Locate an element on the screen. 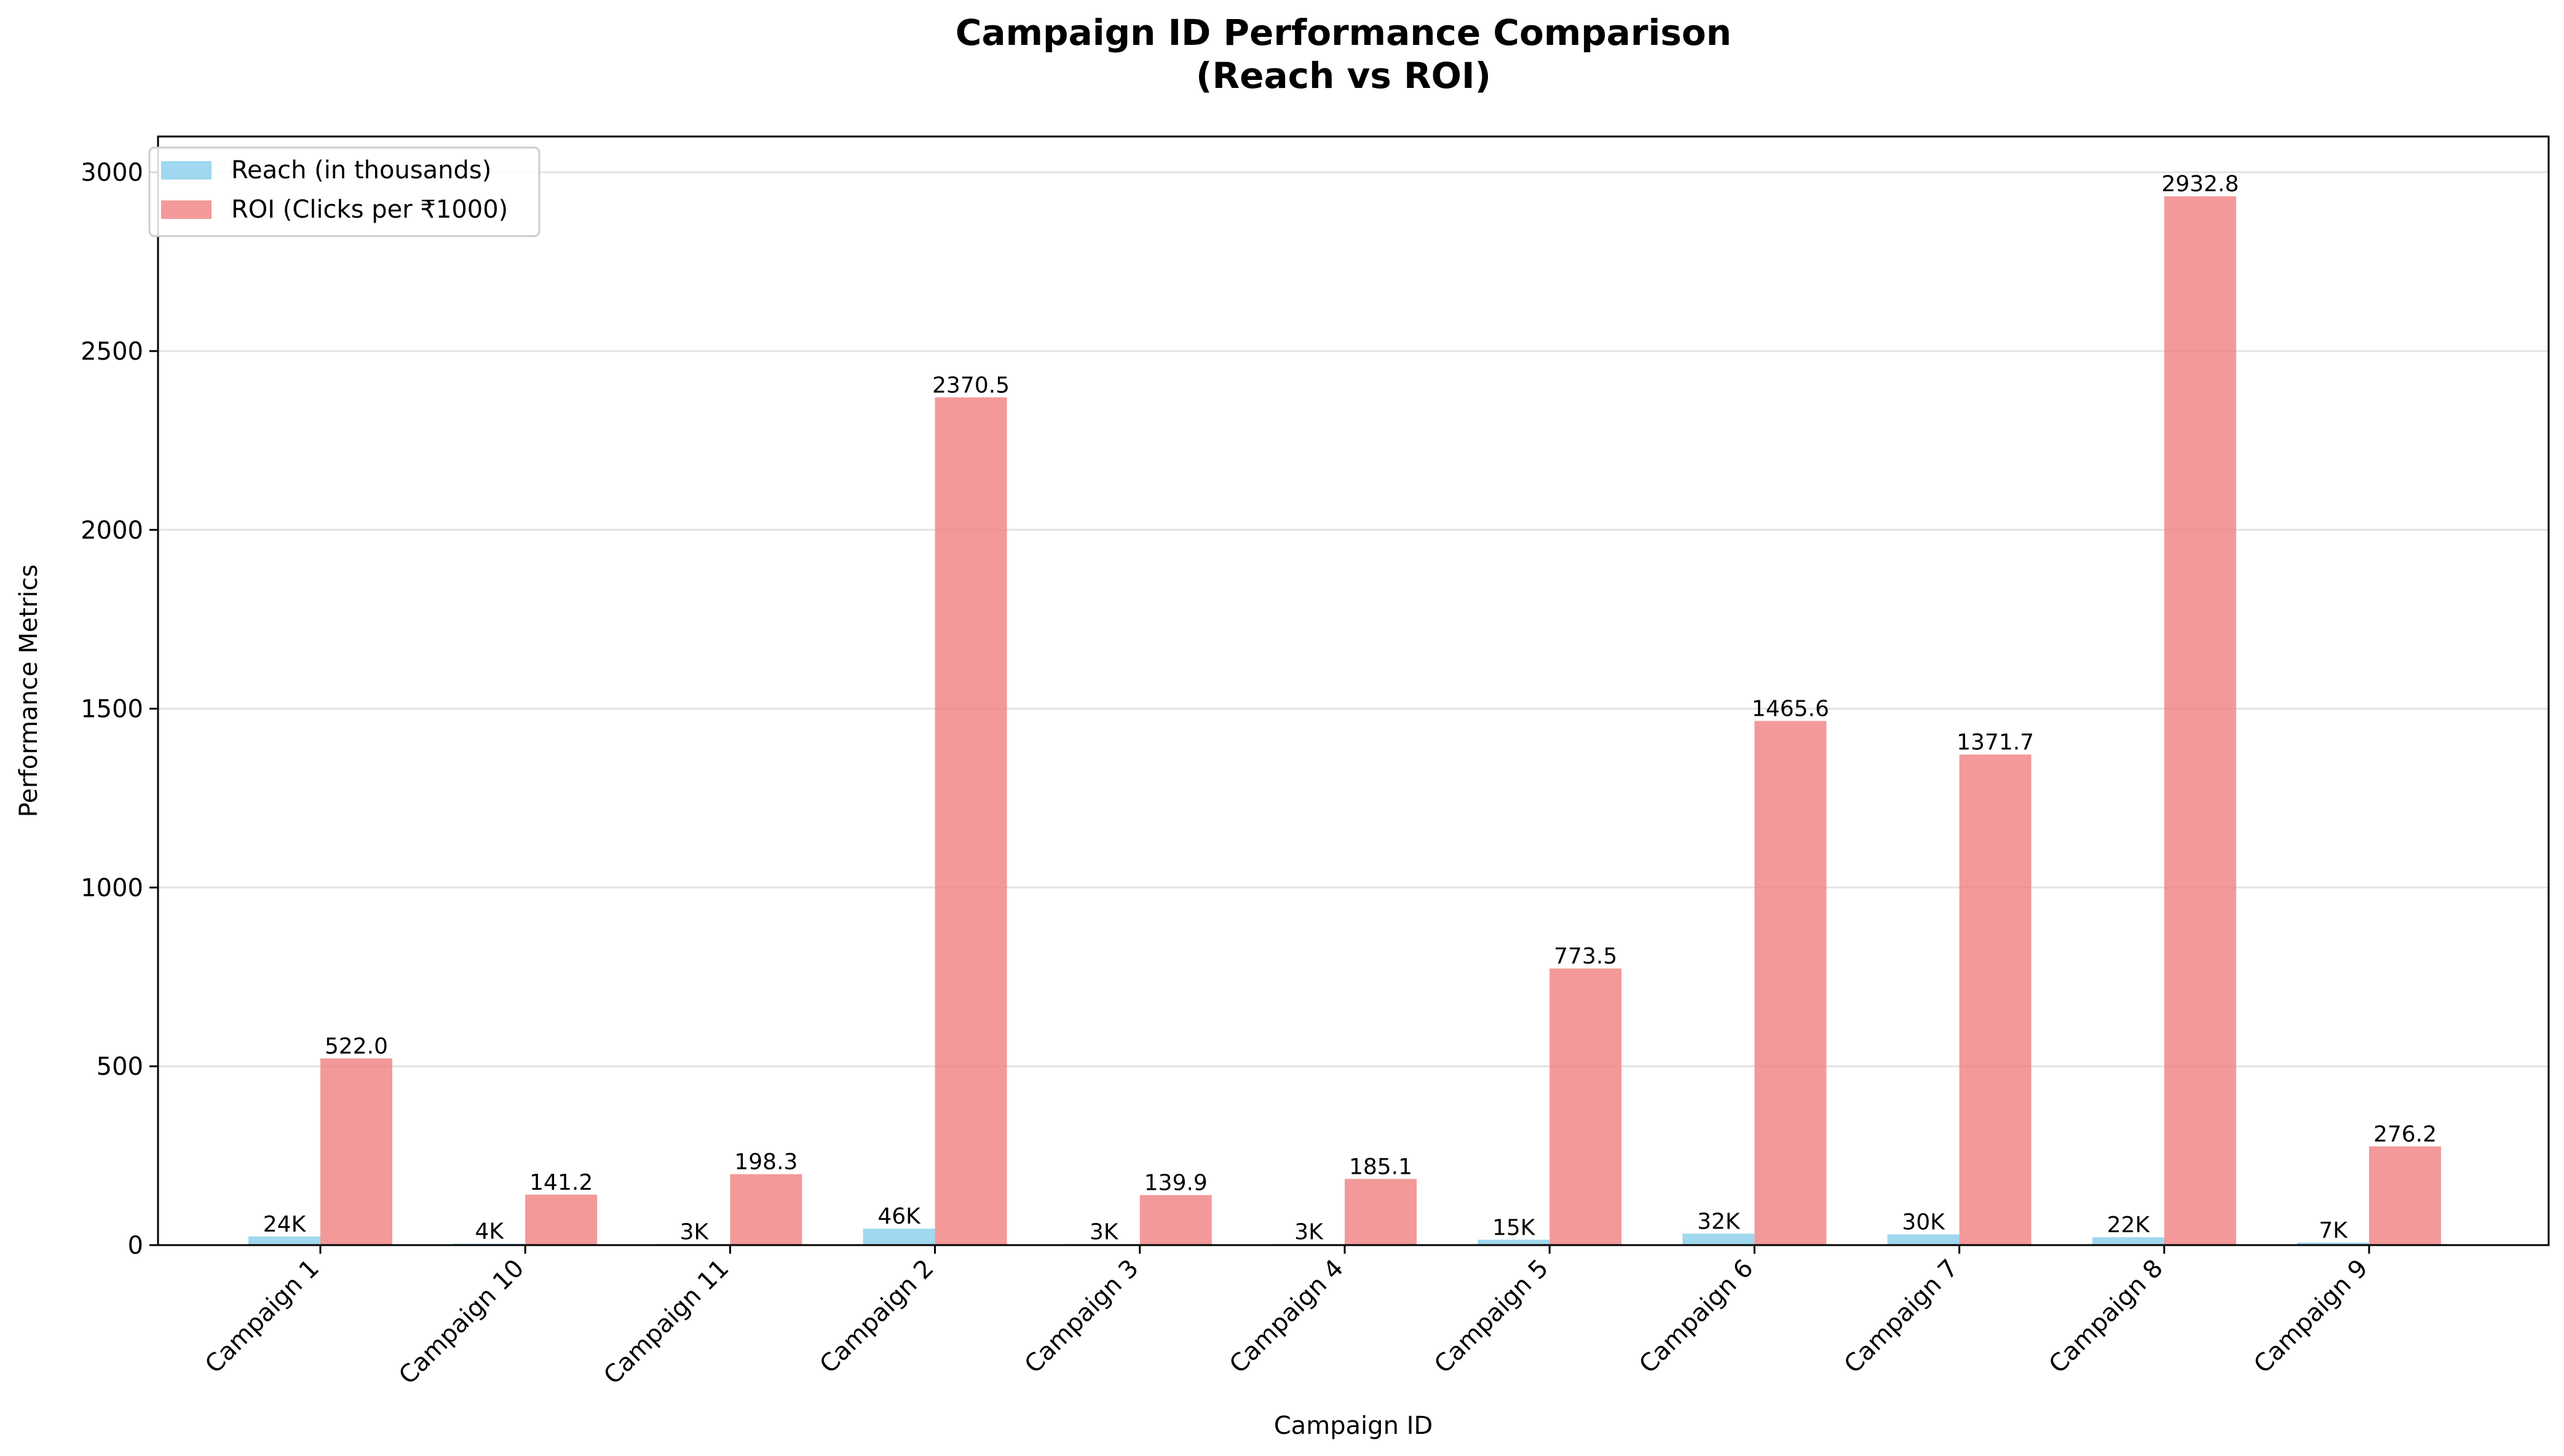 This screenshot has width=2564, height=1456. roi-value-label: 522.0 is located at coordinates (357, 1046).